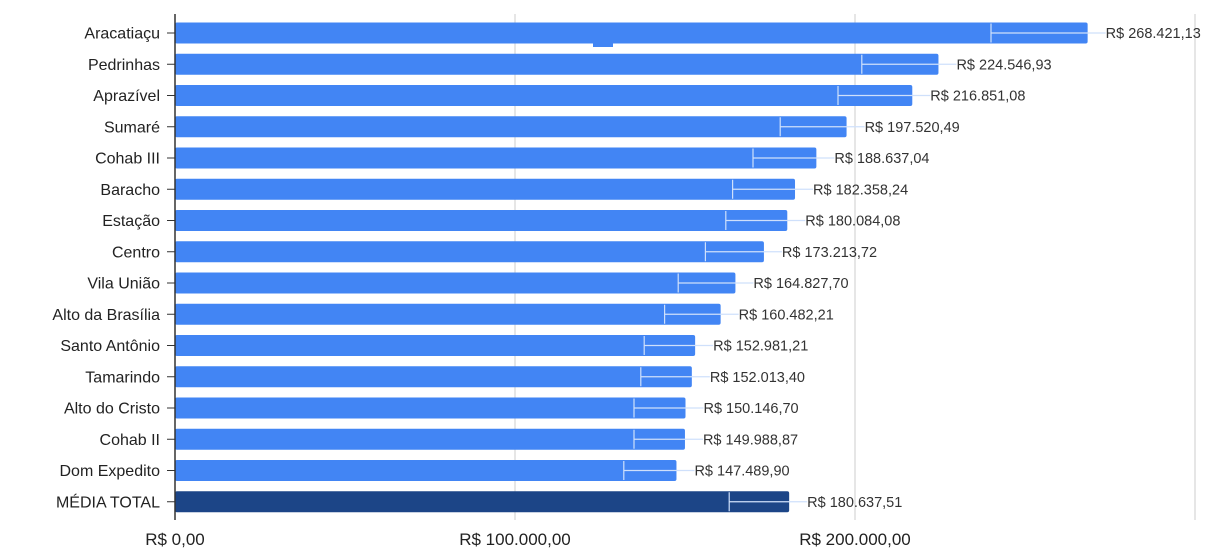  Describe the element at coordinates (800, 284) in the screenshot. I see `value-label: R$ 164.827,70` at that location.